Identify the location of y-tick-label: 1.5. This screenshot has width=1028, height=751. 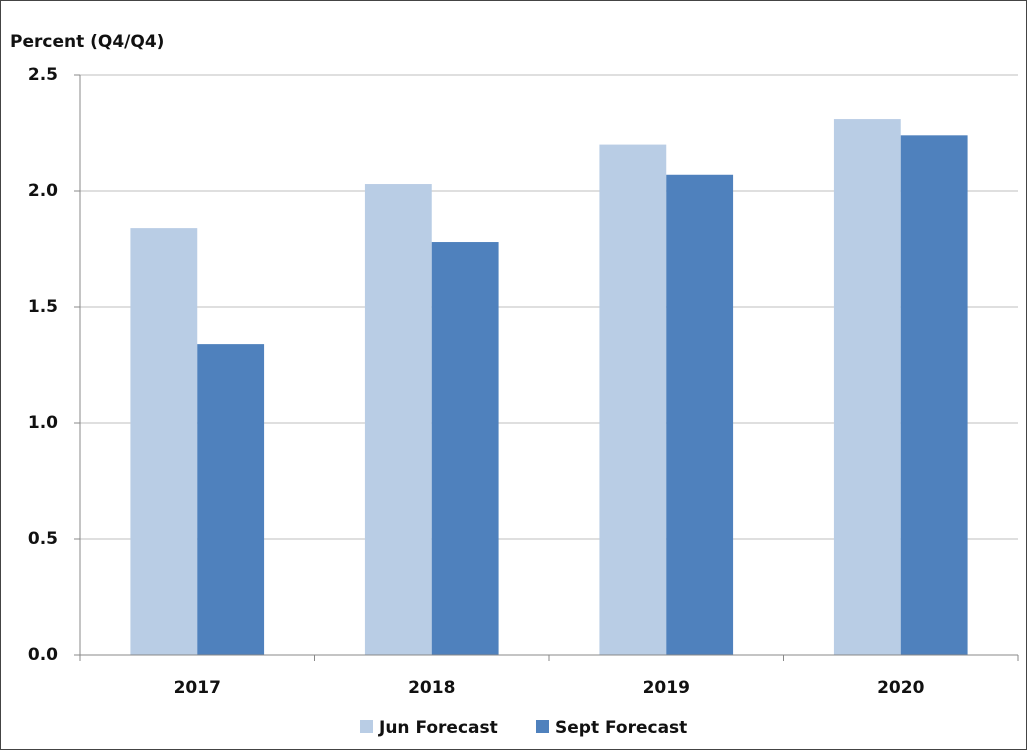
(43, 307).